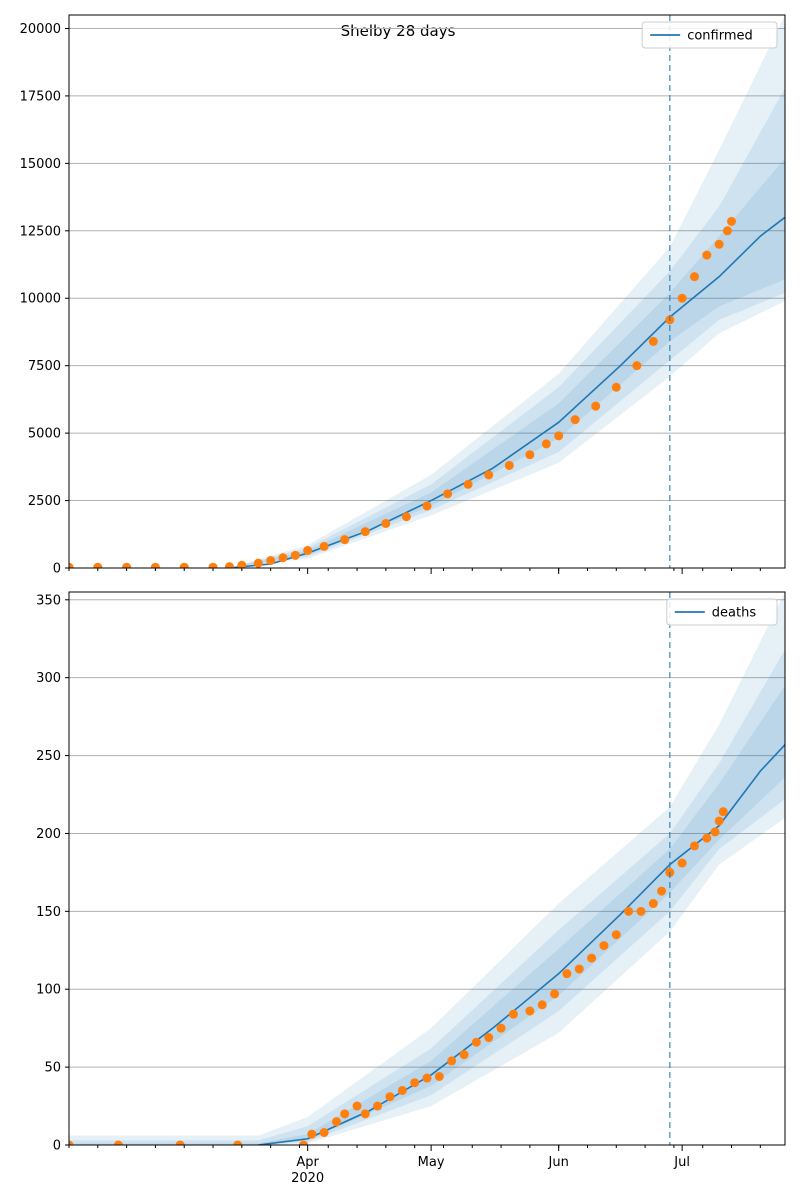  I want to click on x-tick-label: Jun, so click(558, 1162).